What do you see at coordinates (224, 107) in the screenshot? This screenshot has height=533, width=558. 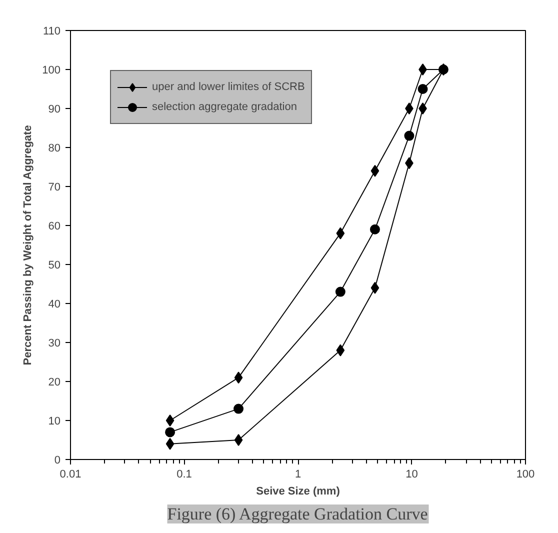 I see `legend-label: selection aggregate gradation` at bounding box center [224, 107].